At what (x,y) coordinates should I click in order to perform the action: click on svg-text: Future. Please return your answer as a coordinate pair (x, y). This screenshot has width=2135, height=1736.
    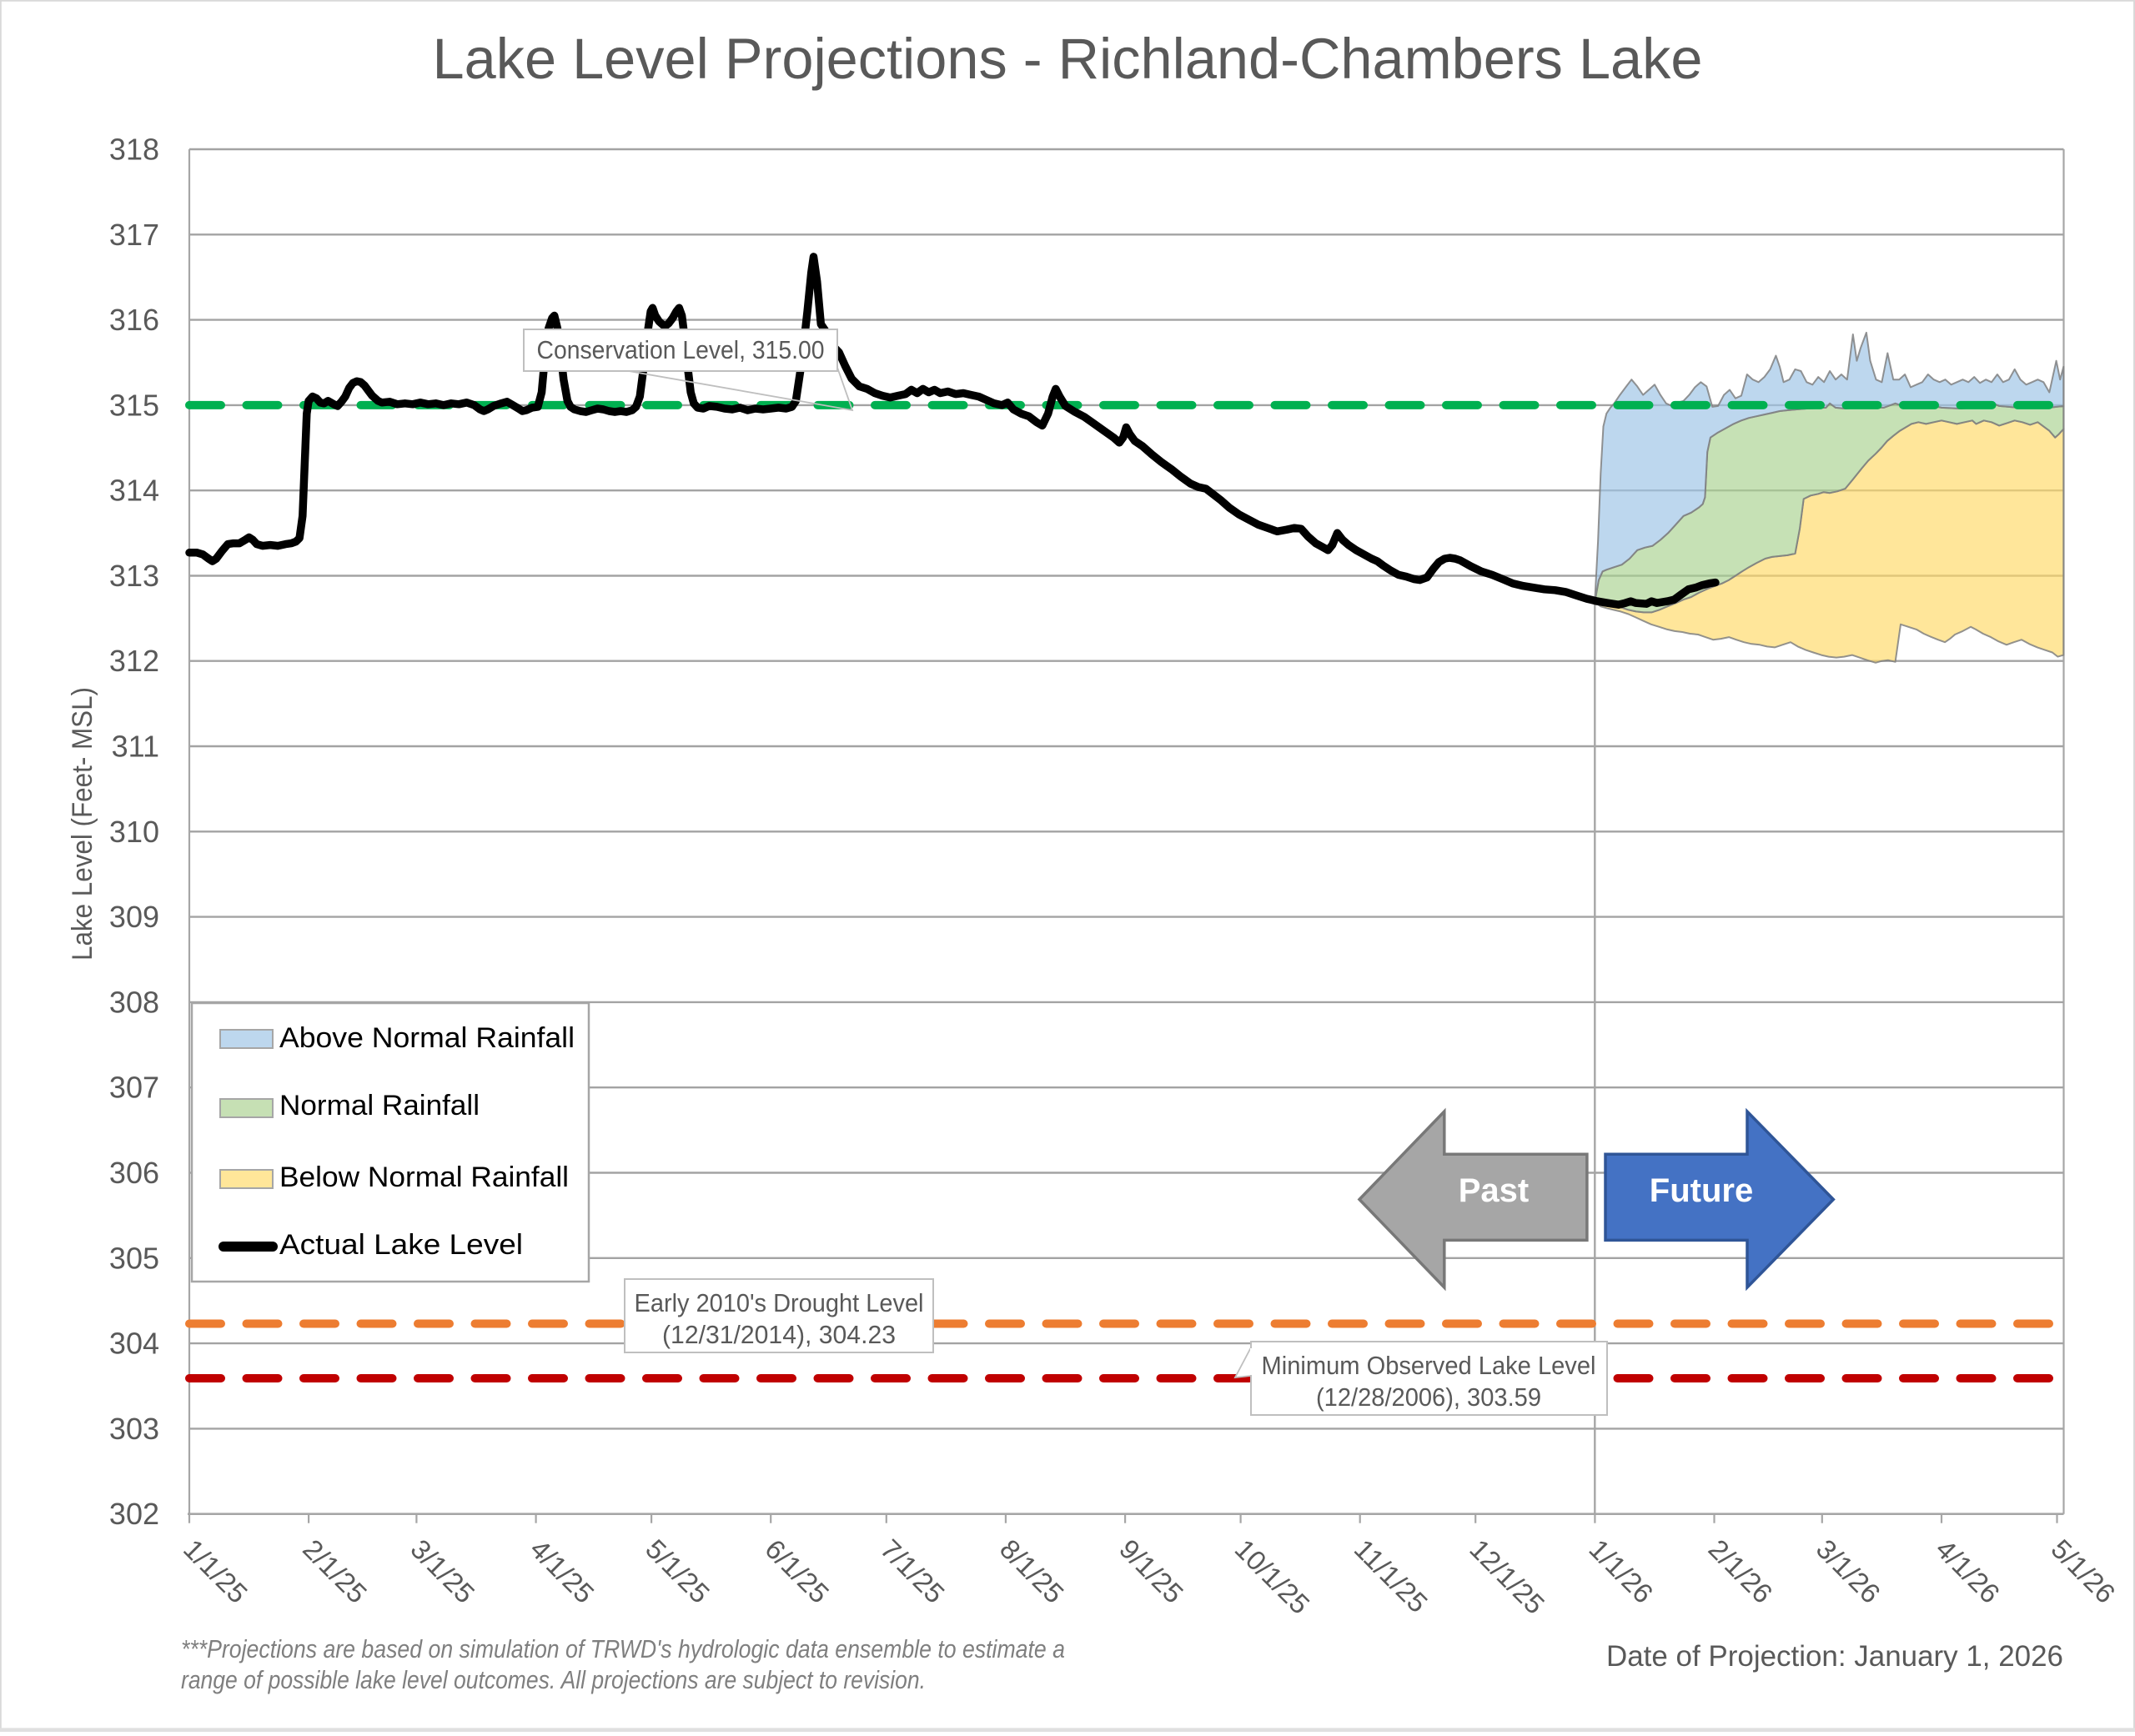
    Looking at the image, I should click on (1701, 1190).